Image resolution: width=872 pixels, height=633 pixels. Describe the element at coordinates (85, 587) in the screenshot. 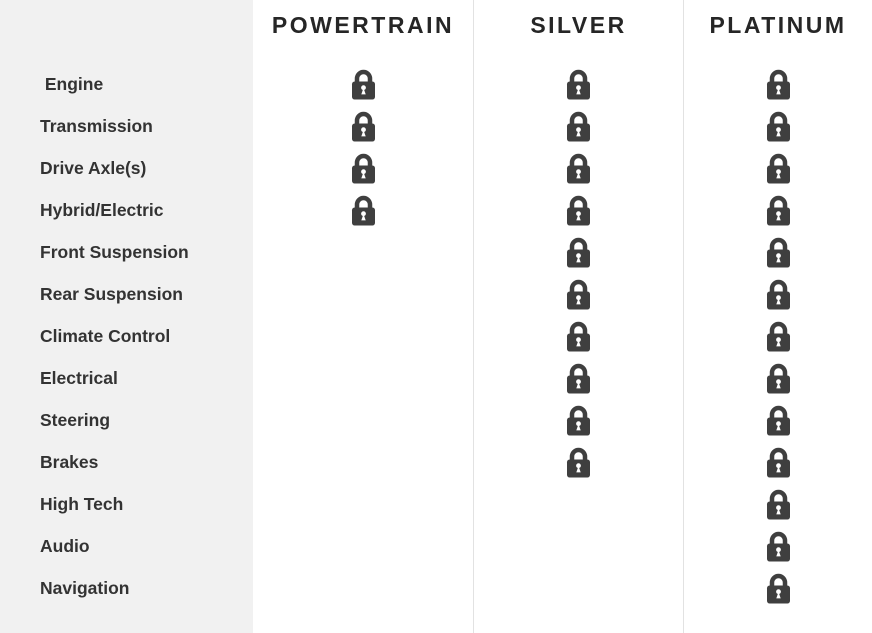

I see `category-label: Navigation` at that location.